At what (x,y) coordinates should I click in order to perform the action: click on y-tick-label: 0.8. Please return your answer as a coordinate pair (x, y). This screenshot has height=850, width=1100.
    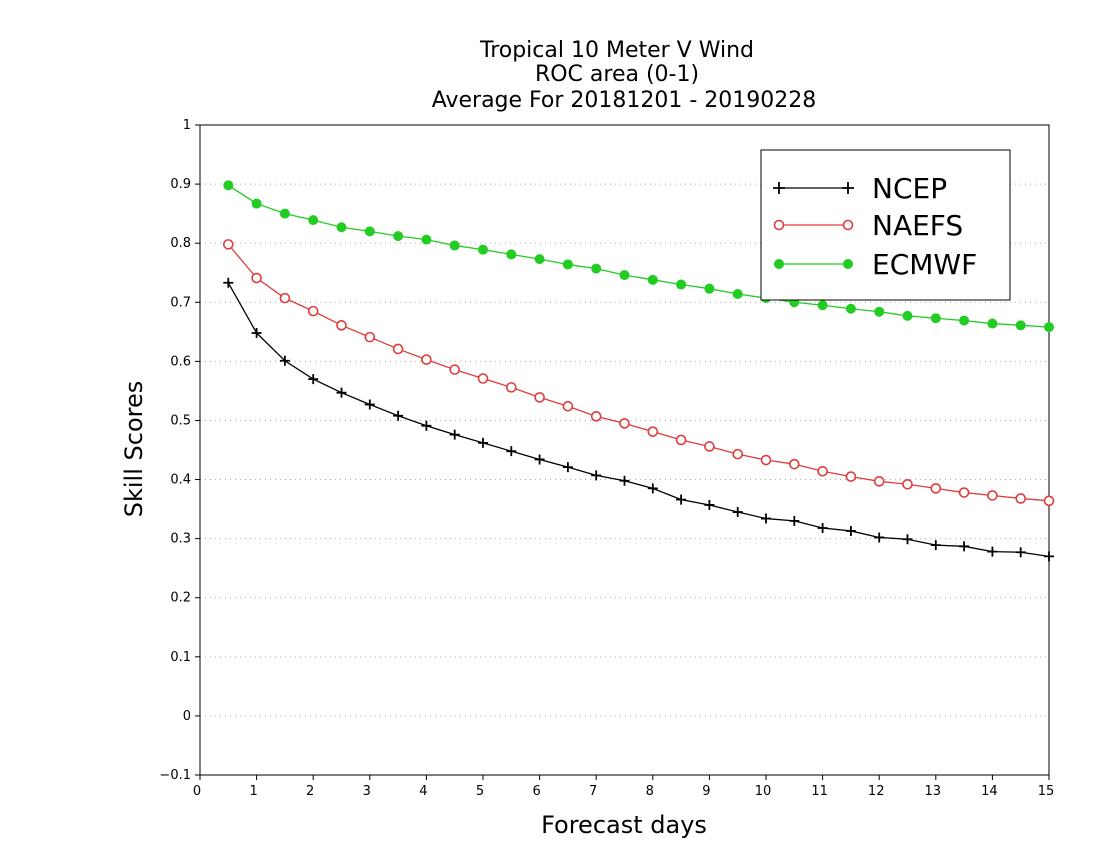
    Looking at the image, I should click on (180, 243).